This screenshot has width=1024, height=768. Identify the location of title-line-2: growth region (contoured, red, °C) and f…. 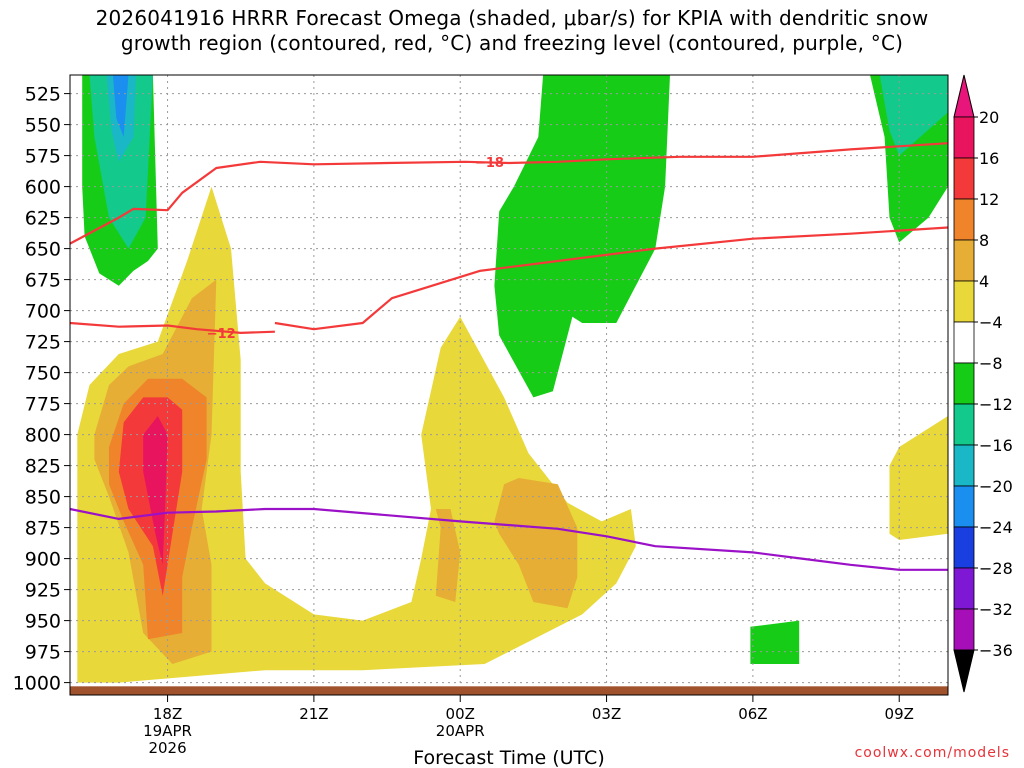
(512, 43).